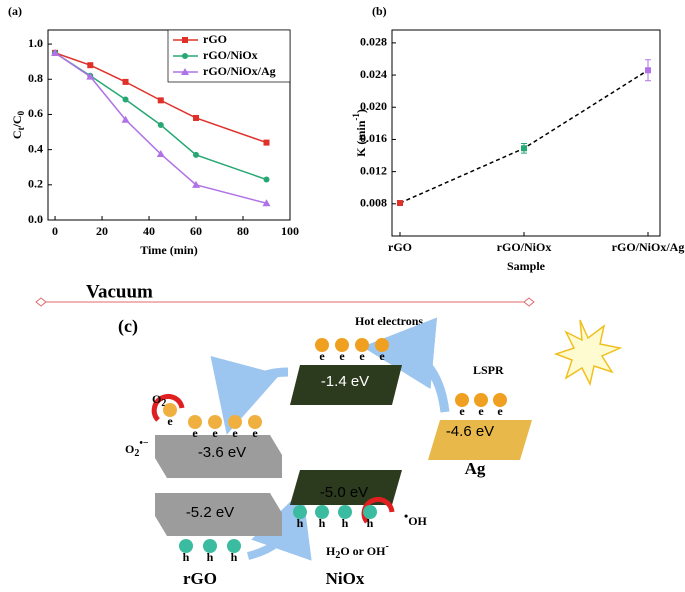 The image size is (685, 592). What do you see at coordinates (373, 138) in the screenshot?
I see `y-tick-label: 0.016` at bounding box center [373, 138].